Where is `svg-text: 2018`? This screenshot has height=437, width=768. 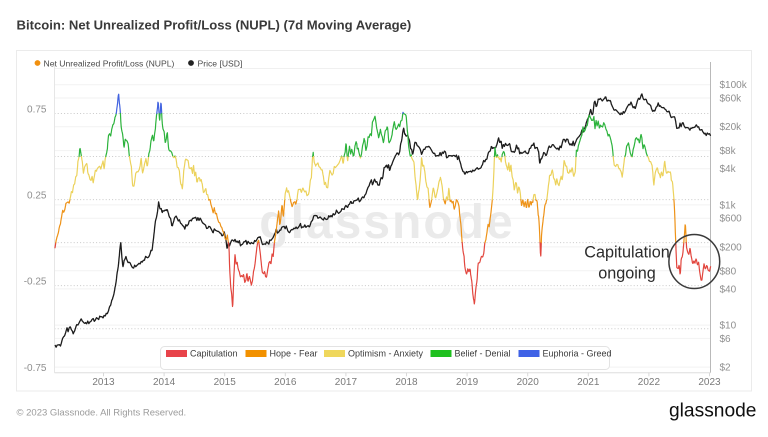 svg-text: 2018 is located at coordinates (406, 382).